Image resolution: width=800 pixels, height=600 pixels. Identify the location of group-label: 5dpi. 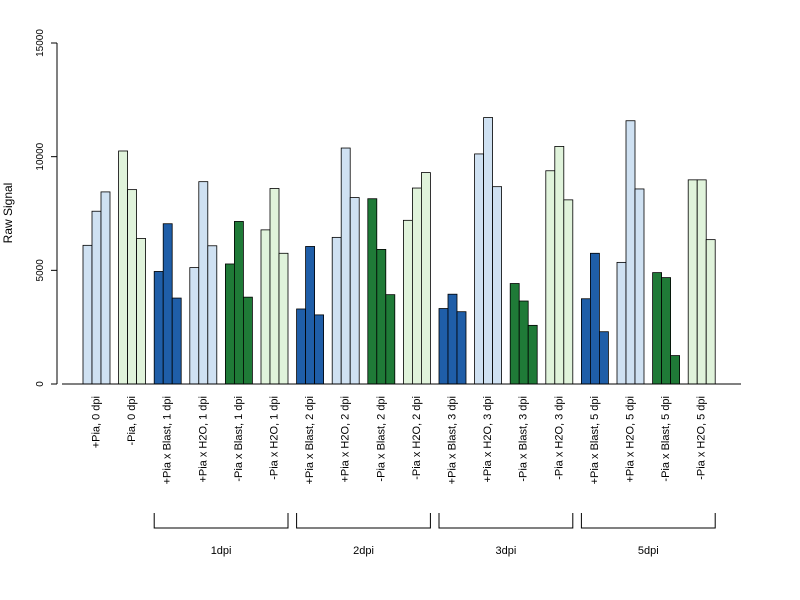
(648, 551).